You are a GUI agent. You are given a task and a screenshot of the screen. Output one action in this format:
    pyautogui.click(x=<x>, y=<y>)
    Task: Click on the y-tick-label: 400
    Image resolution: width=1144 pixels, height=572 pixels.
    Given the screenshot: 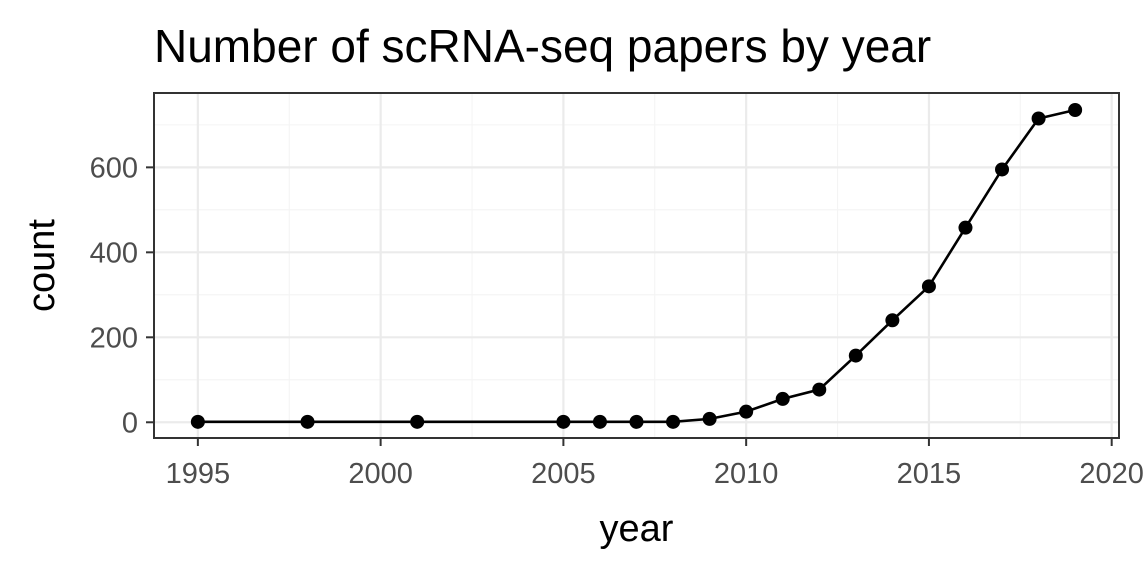 What is the action you would take?
    pyautogui.click(x=114, y=253)
    